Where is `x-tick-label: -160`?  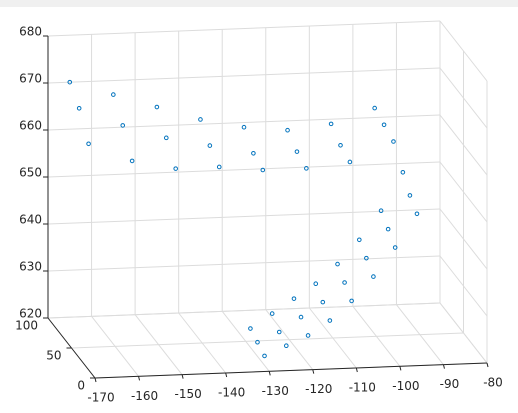 x-tick-label: -160 is located at coordinates (144, 396).